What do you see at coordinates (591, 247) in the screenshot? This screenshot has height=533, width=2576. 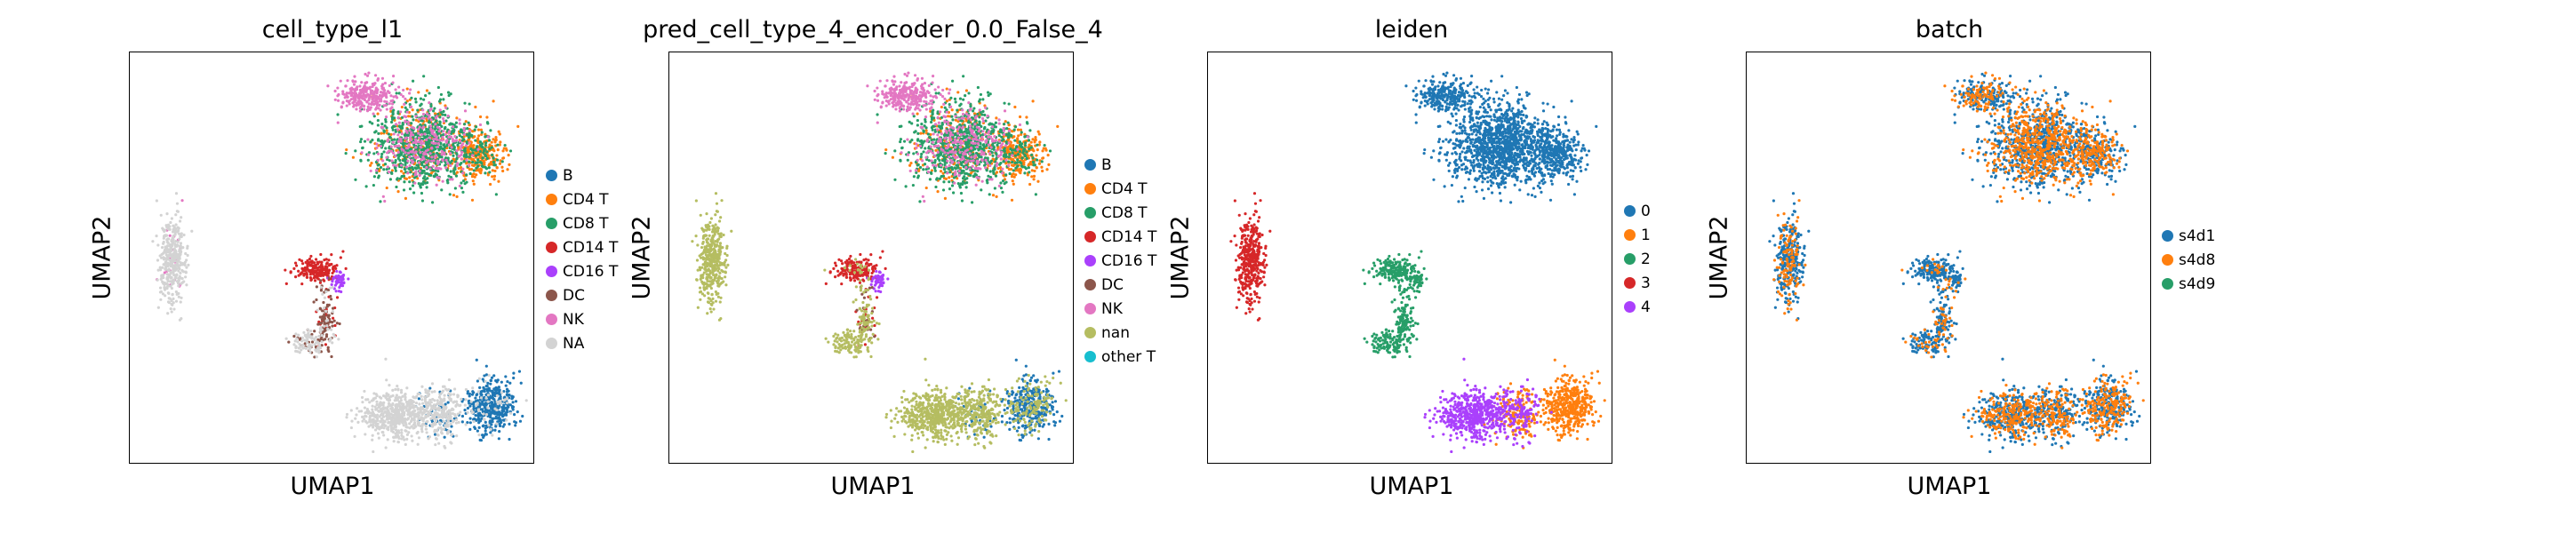 I see `legend-label: CD14 T` at bounding box center [591, 247].